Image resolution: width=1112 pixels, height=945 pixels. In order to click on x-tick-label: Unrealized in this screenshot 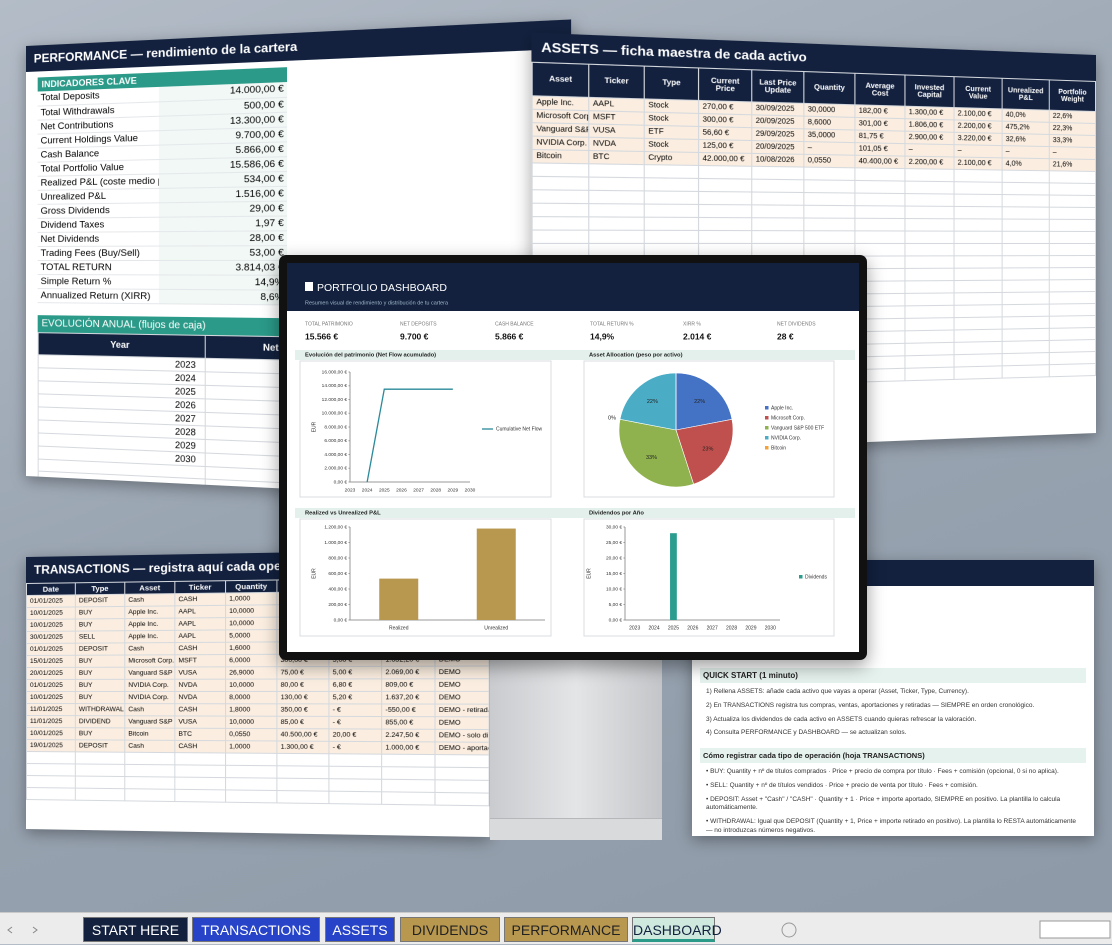, I will do `click(496, 628)`.